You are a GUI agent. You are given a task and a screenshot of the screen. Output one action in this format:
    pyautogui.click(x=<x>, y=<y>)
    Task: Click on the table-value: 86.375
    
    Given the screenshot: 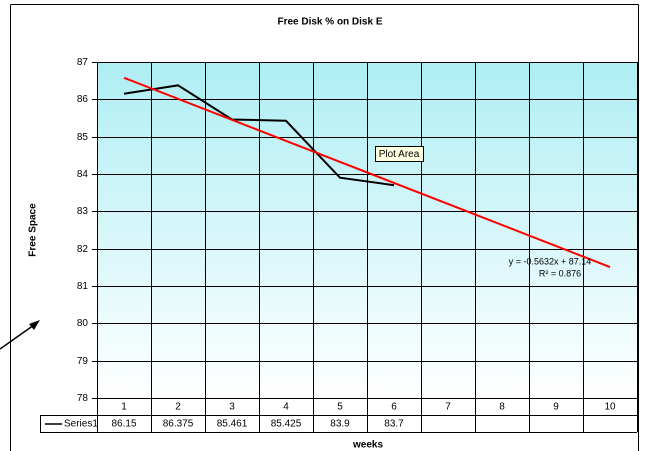 What is the action you would take?
    pyautogui.click(x=178, y=424)
    